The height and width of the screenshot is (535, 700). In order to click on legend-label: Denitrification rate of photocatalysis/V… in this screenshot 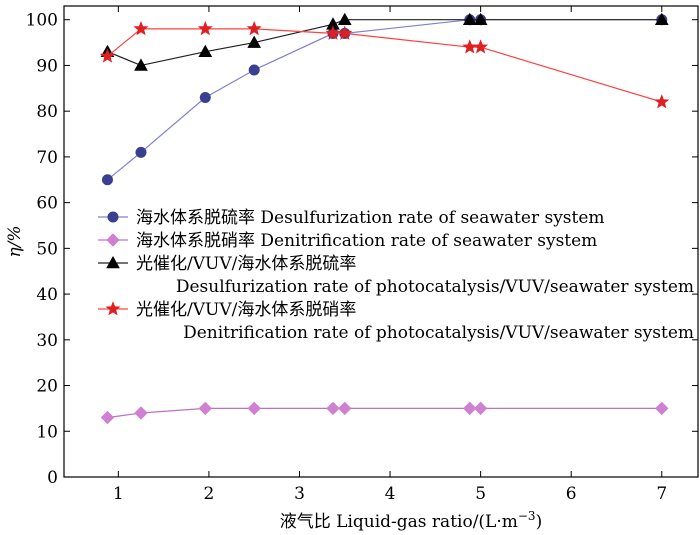, I will do `click(438, 333)`.